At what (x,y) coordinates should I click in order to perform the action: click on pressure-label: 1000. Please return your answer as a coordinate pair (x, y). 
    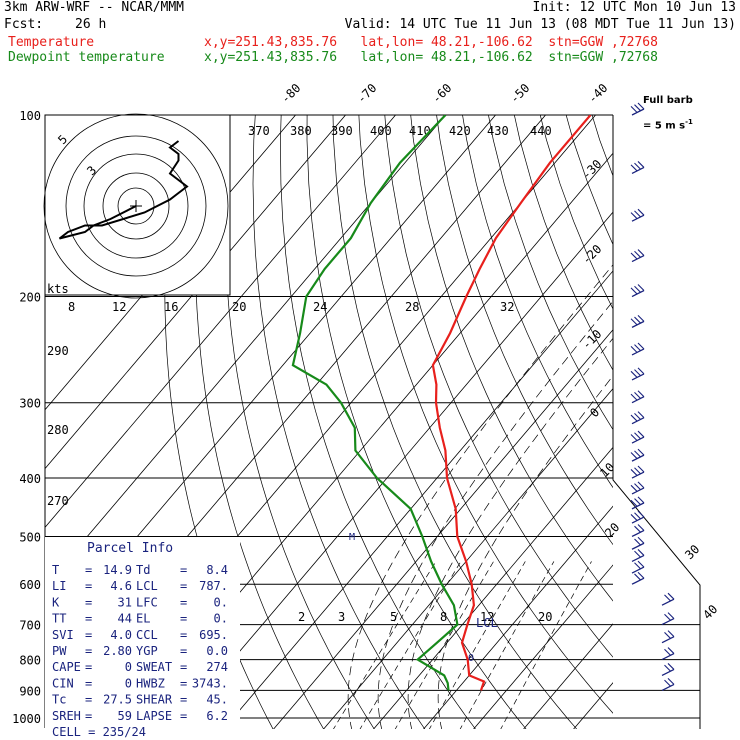
    Looking at the image, I should click on (26, 719).